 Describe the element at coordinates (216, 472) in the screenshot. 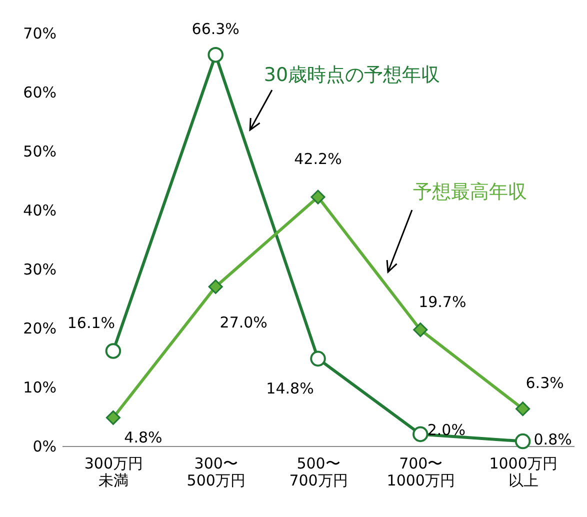

I see `x-tick-label: 300〜 500万円` at that location.